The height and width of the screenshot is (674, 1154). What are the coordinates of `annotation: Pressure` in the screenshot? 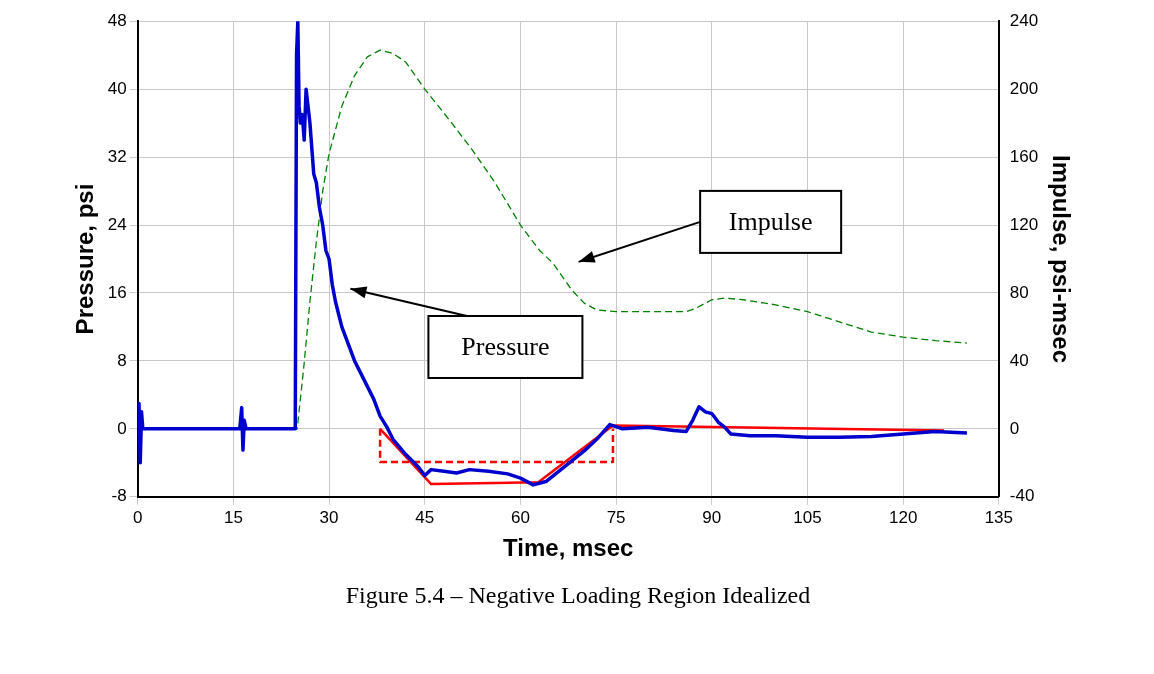 It's located at (505, 347).